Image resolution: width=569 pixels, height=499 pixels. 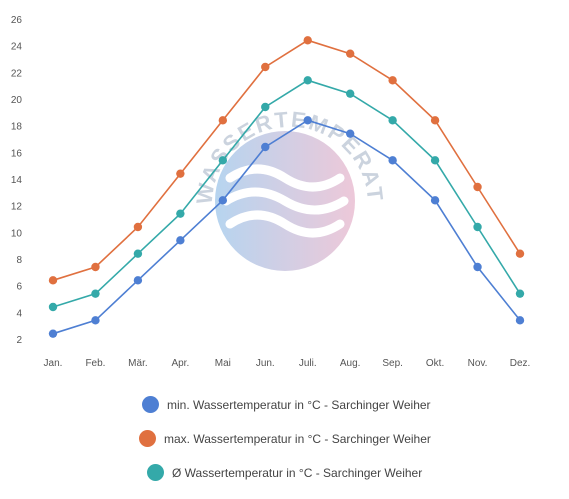 What do you see at coordinates (150, 404) in the screenshot?
I see `legend-marker-min` at bounding box center [150, 404].